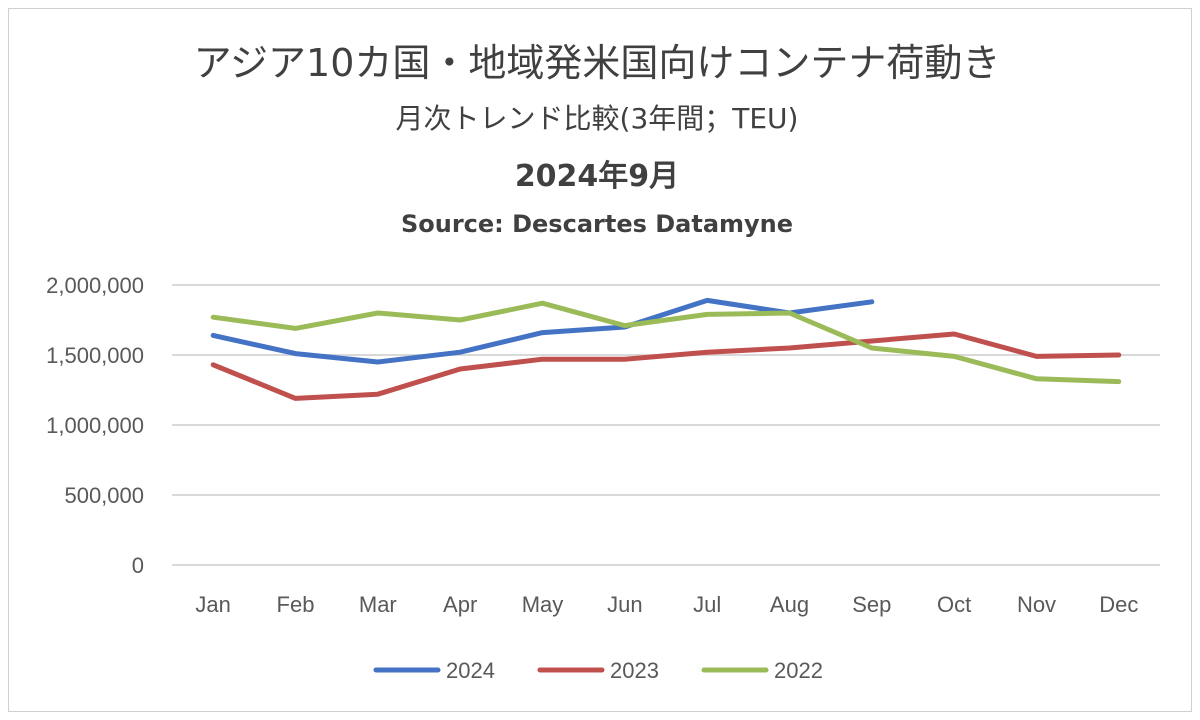  I want to click on x-tick-label: Jul, so click(707, 604).